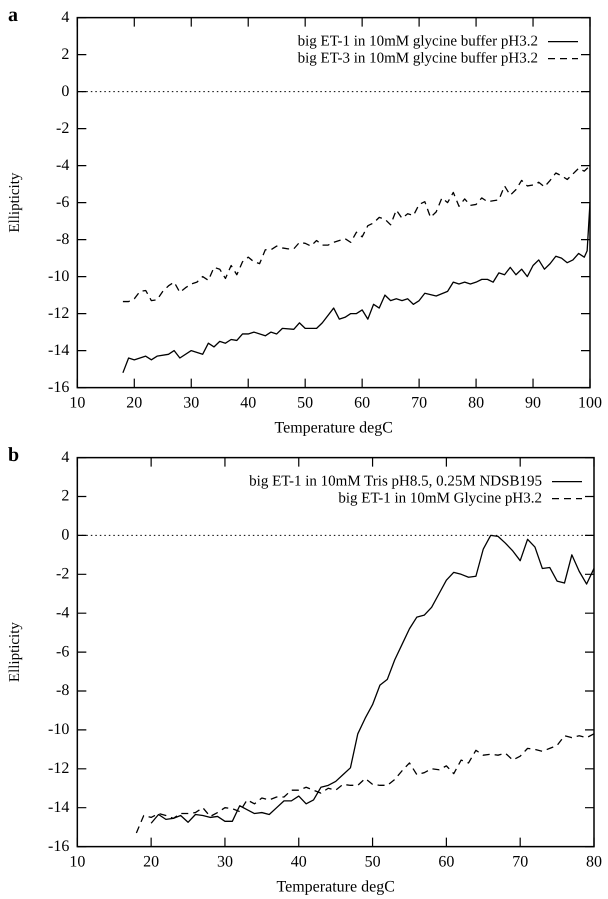  Describe the element at coordinates (13, 15) in the screenshot. I see `chart-title: a` at that location.